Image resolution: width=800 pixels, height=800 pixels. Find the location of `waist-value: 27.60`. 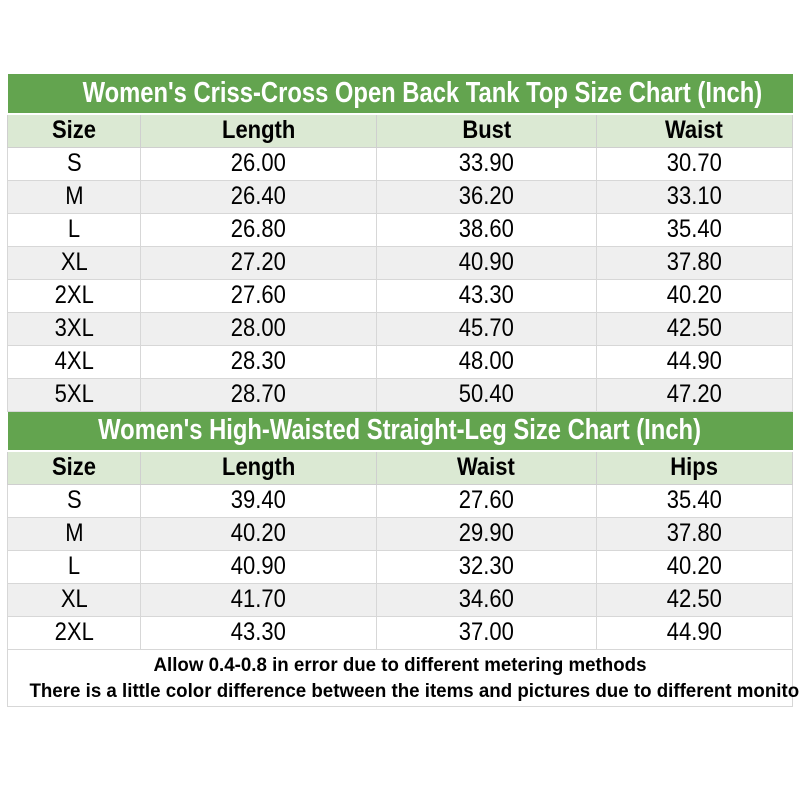

waist-value: 27.60 is located at coordinates (486, 500).